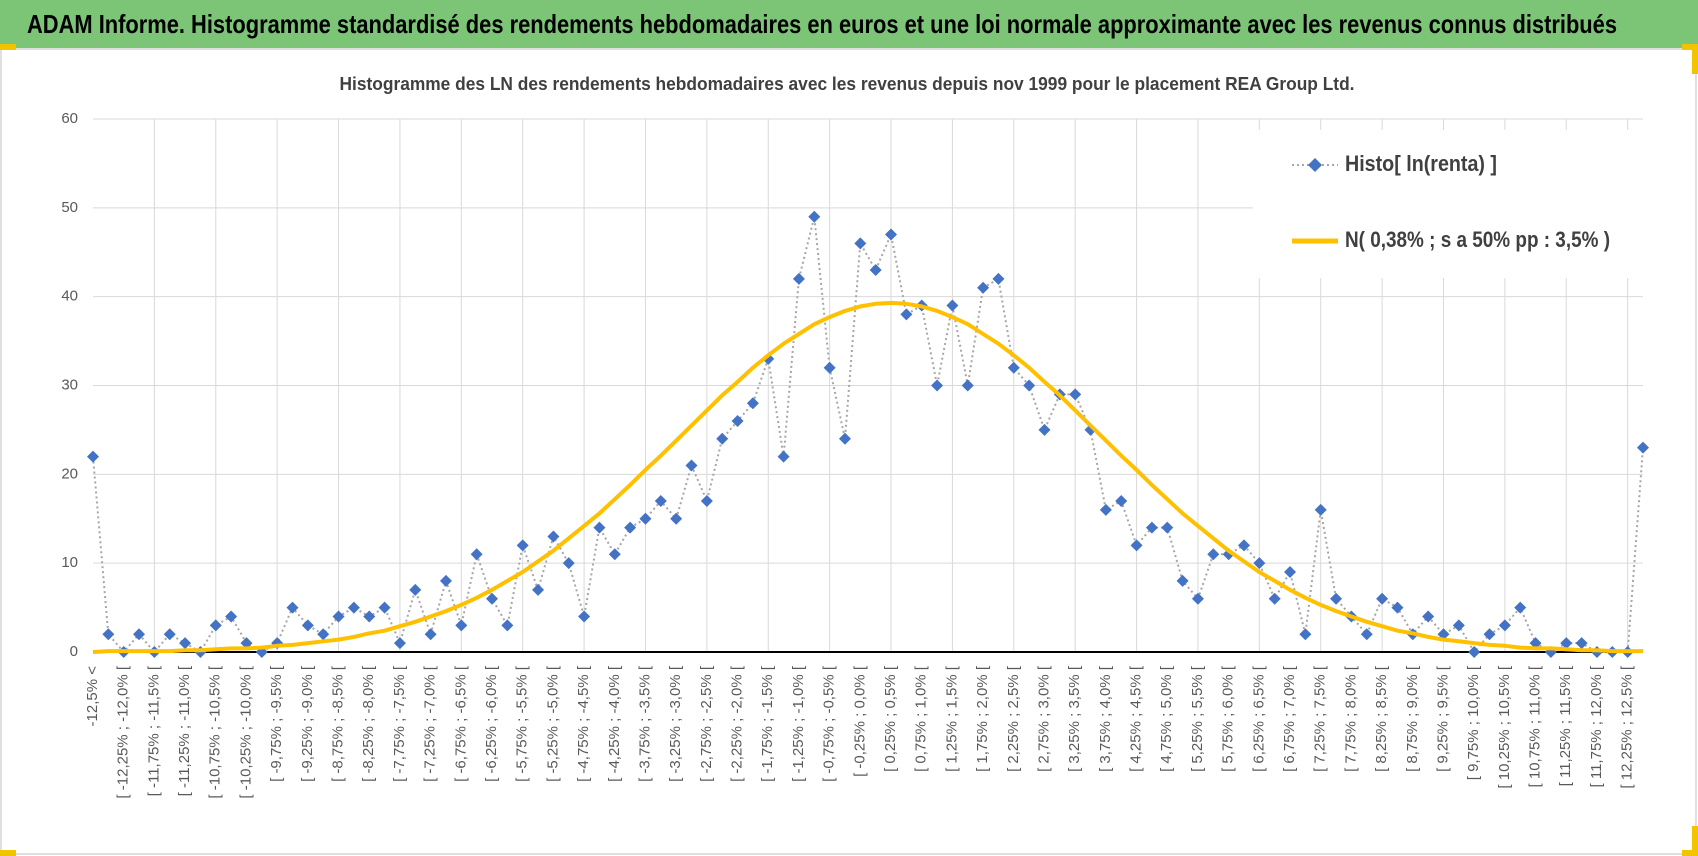 This screenshot has width=1698, height=856. Describe the element at coordinates (69, 118) in the screenshot. I see `y-tick-label: 60` at that location.